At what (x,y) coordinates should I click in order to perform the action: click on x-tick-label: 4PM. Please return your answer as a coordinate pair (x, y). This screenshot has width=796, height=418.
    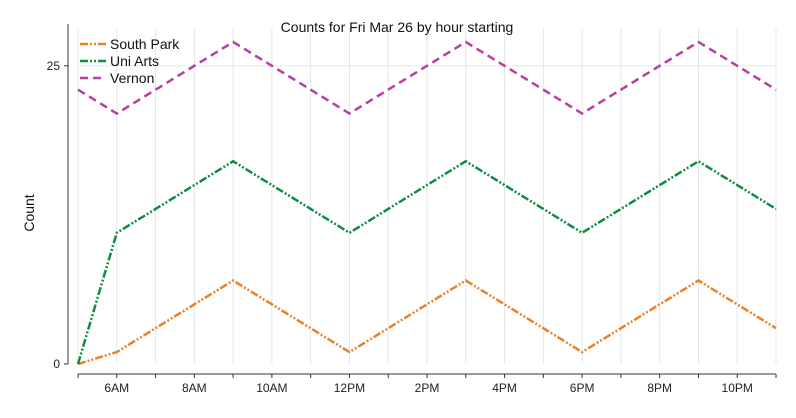
    Looking at the image, I should click on (504, 388).